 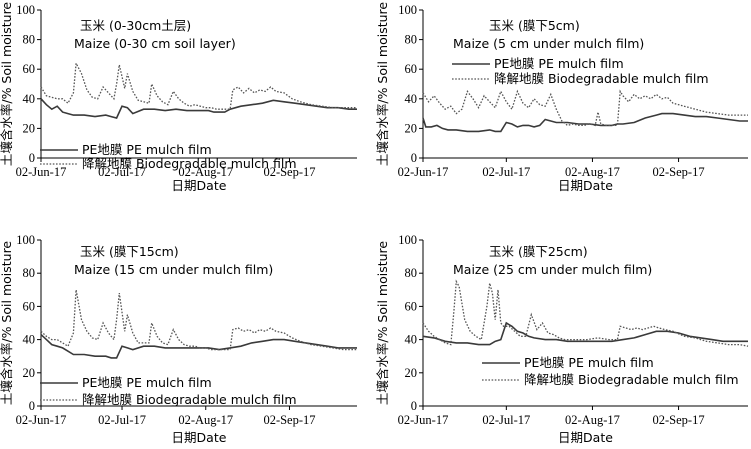 I want to click on panel-title-en: Maize (25 cm under mulch film), so click(x=552, y=269).